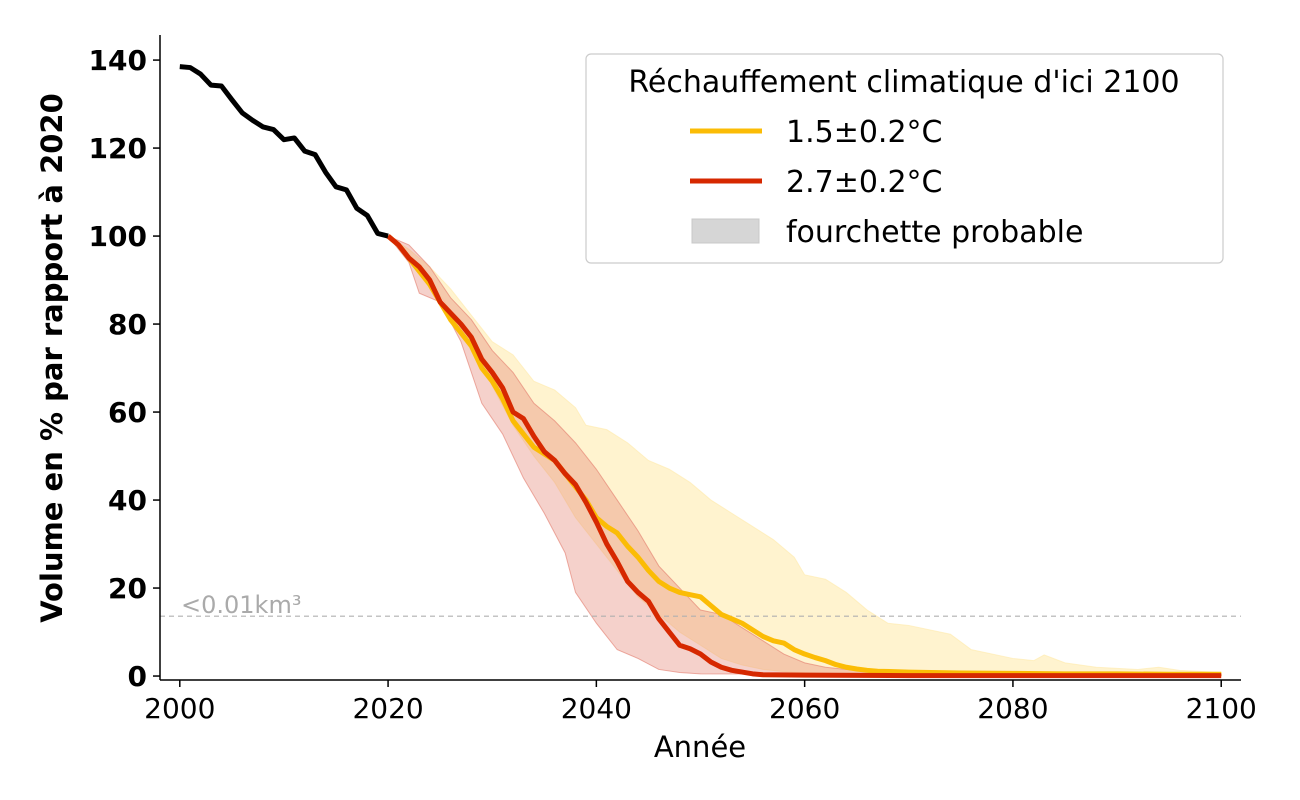 The height and width of the screenshot is (800, 1300). I want to click on y-tick-label: 80, so click(127, 324).